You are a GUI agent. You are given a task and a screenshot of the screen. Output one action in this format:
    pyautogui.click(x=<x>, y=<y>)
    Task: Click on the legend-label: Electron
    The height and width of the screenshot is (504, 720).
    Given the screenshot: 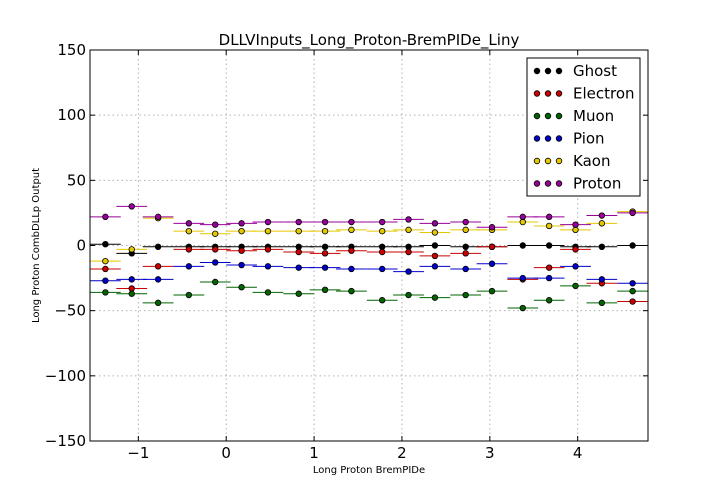 What is the action you would take?
    pyautogui.click(x=604, y=94)
    